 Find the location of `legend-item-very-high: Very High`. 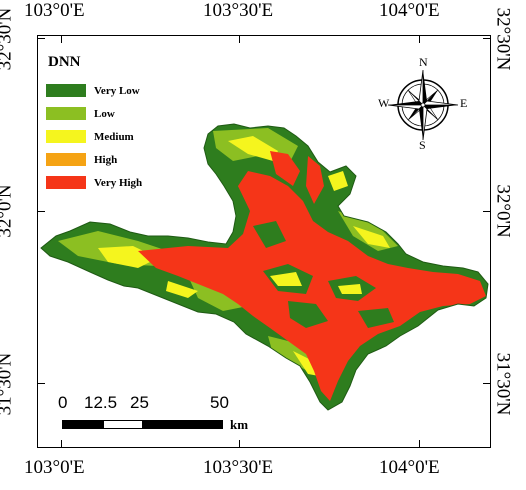

legend-item-very-high: Very High is located at coordinates (116, 182).